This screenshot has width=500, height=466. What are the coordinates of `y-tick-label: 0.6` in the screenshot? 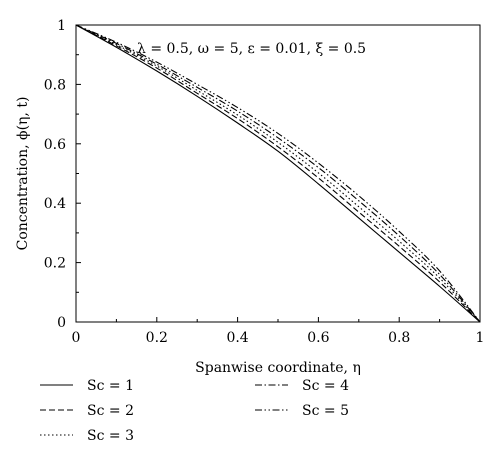 It's located at (55, 145).